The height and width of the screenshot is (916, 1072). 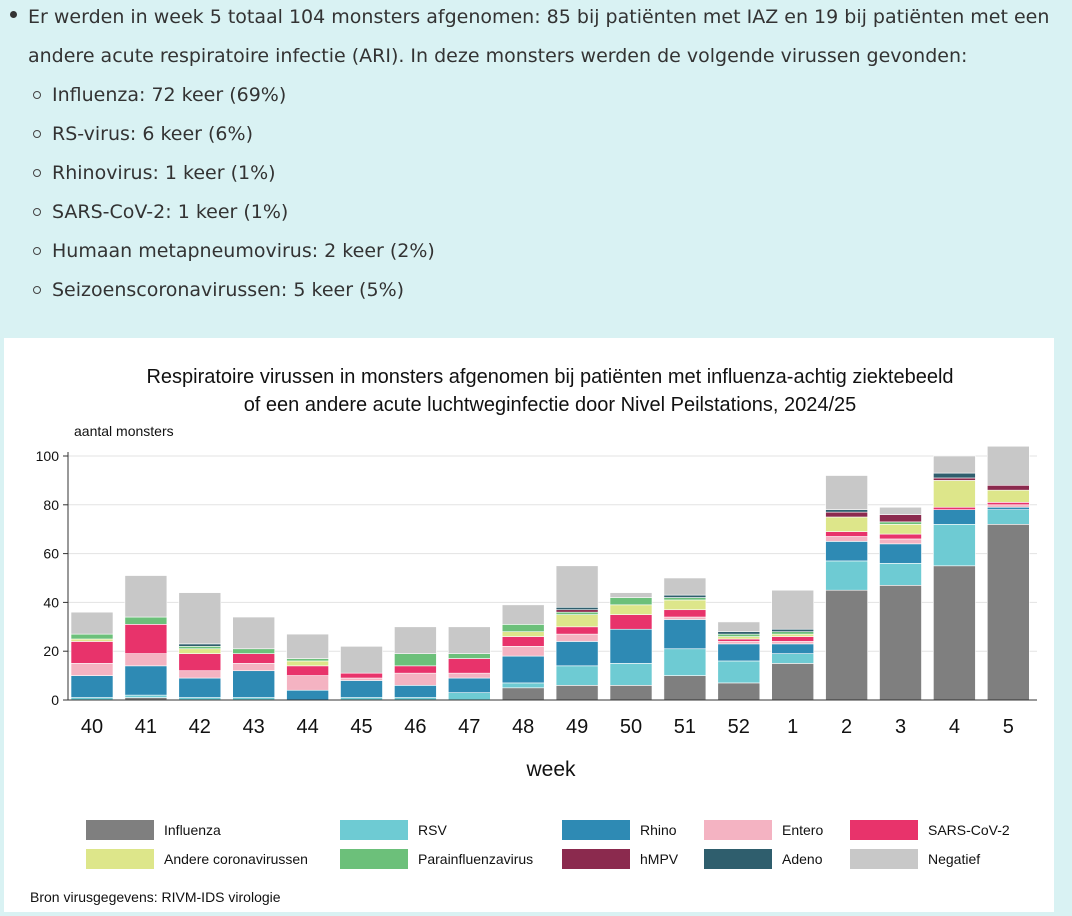 What do you see at coordinates (577, 727) in the screenshot?
I see `x-tick-label: 49` at bounding box center [577, 727].